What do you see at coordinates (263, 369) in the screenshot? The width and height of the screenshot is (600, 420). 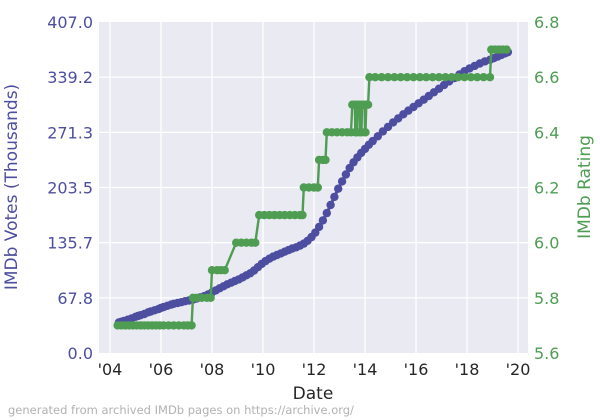 I see `x-tick-label: '10` at bounding box center [263, 369].